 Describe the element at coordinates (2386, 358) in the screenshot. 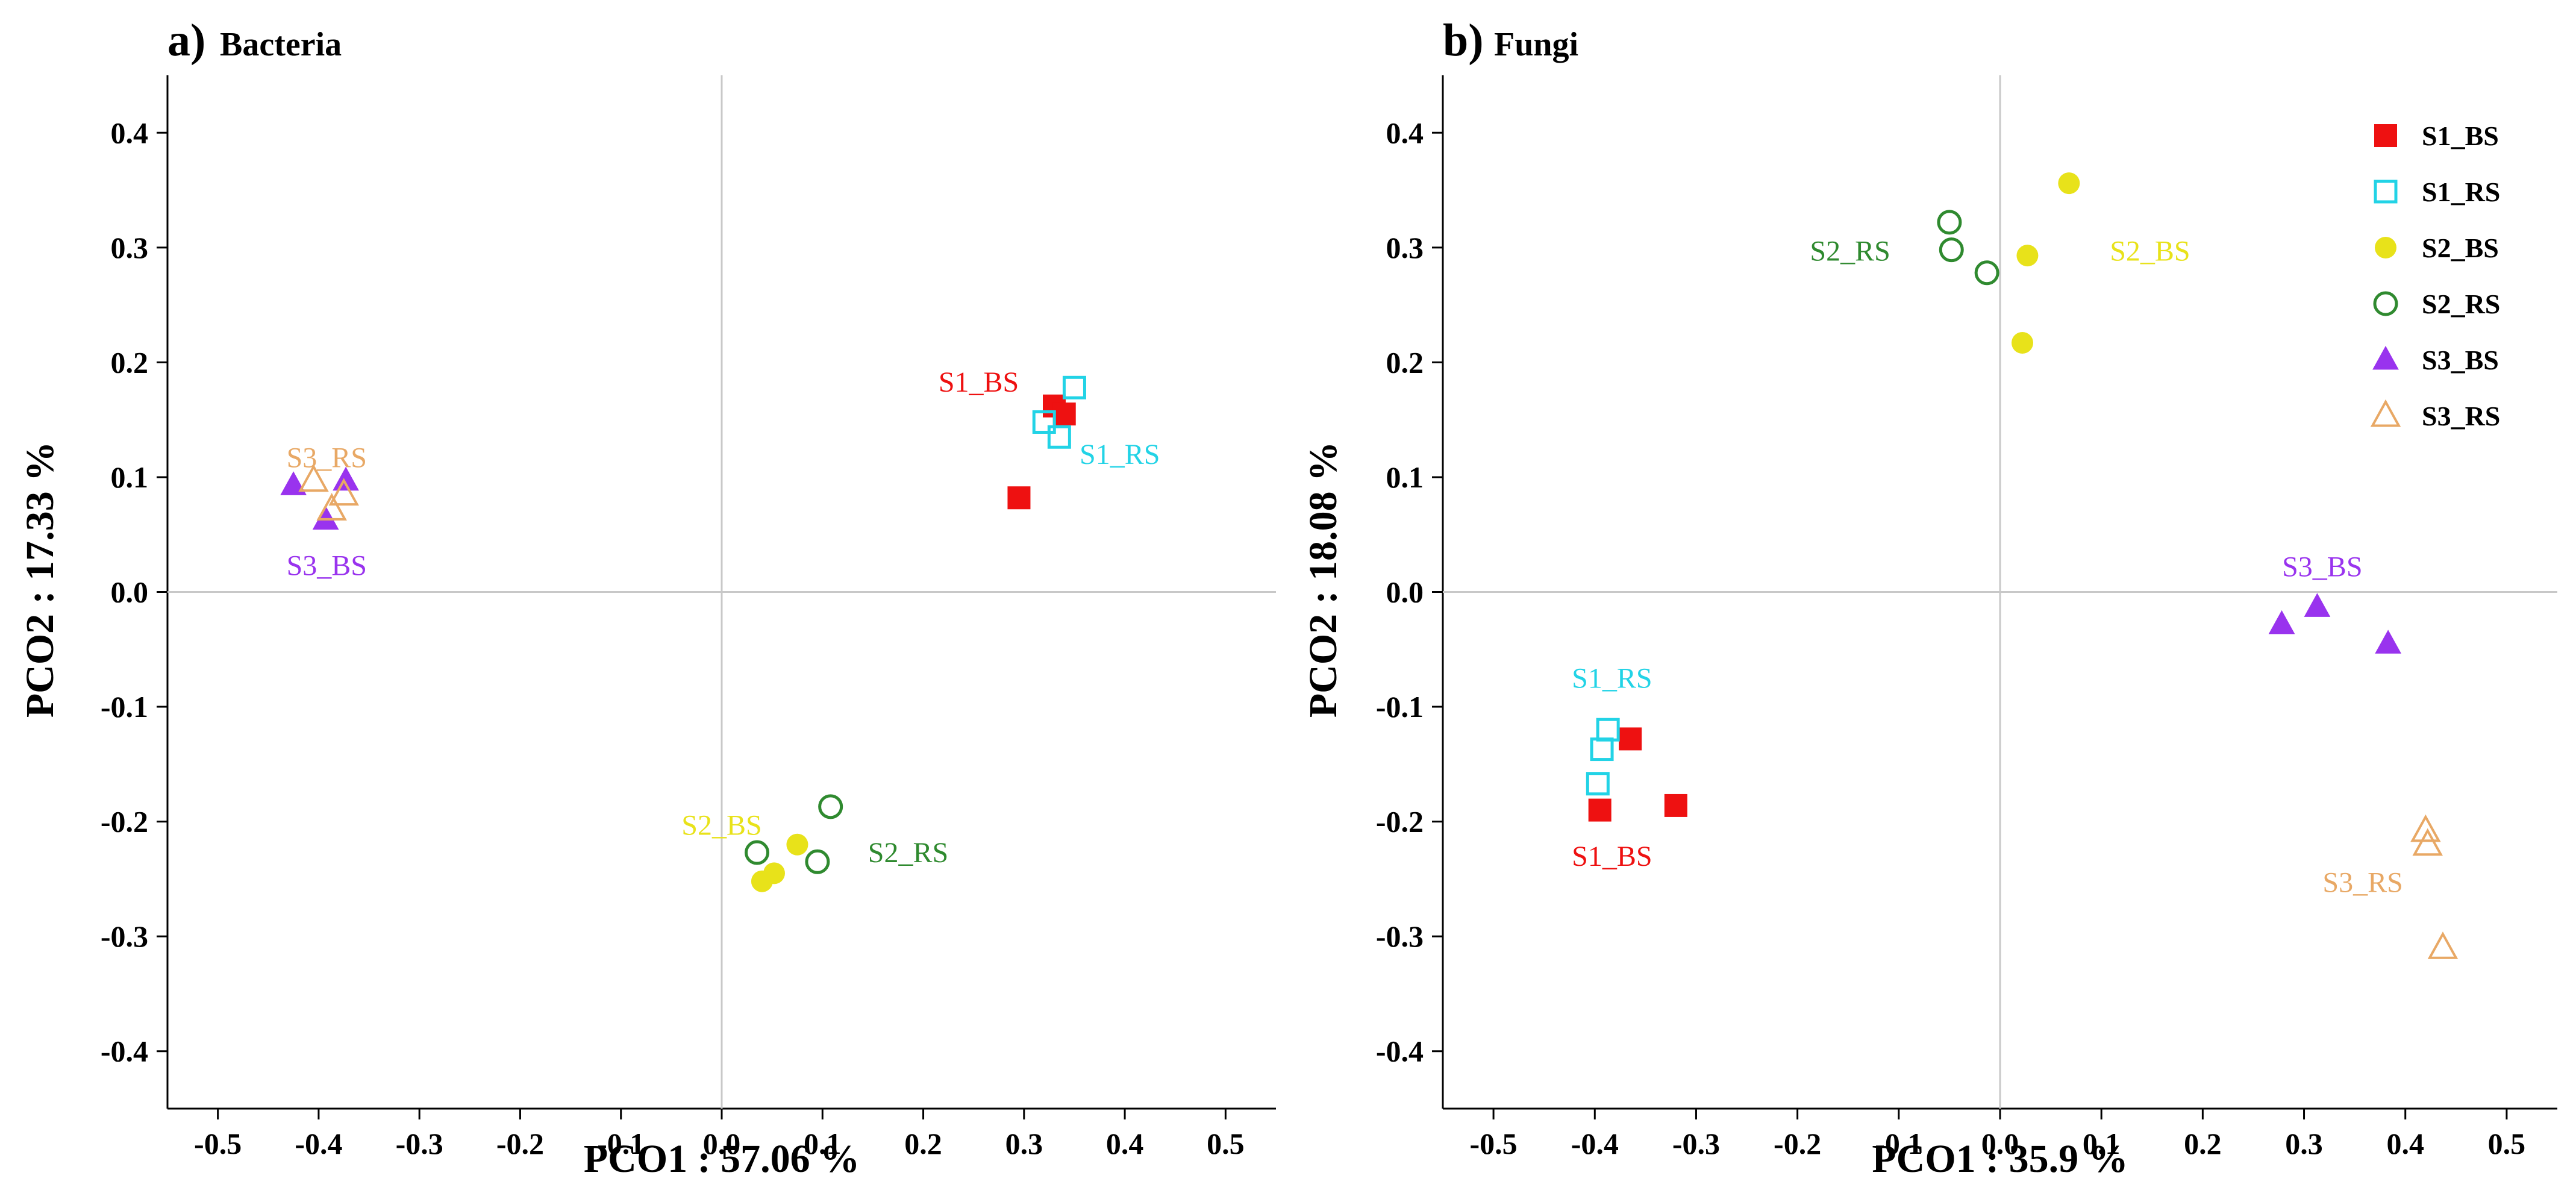

I see `legend-marker-s3-bs` at that location.